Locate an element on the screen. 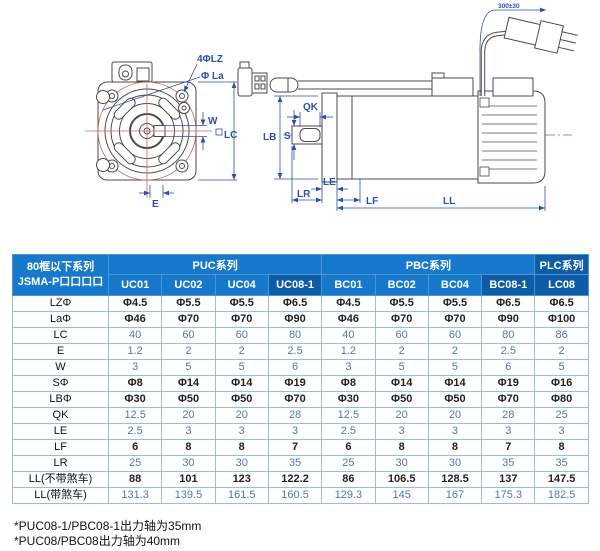 This screenshot has width=600, height=551. front-connector is located at coordinates (132, 72).